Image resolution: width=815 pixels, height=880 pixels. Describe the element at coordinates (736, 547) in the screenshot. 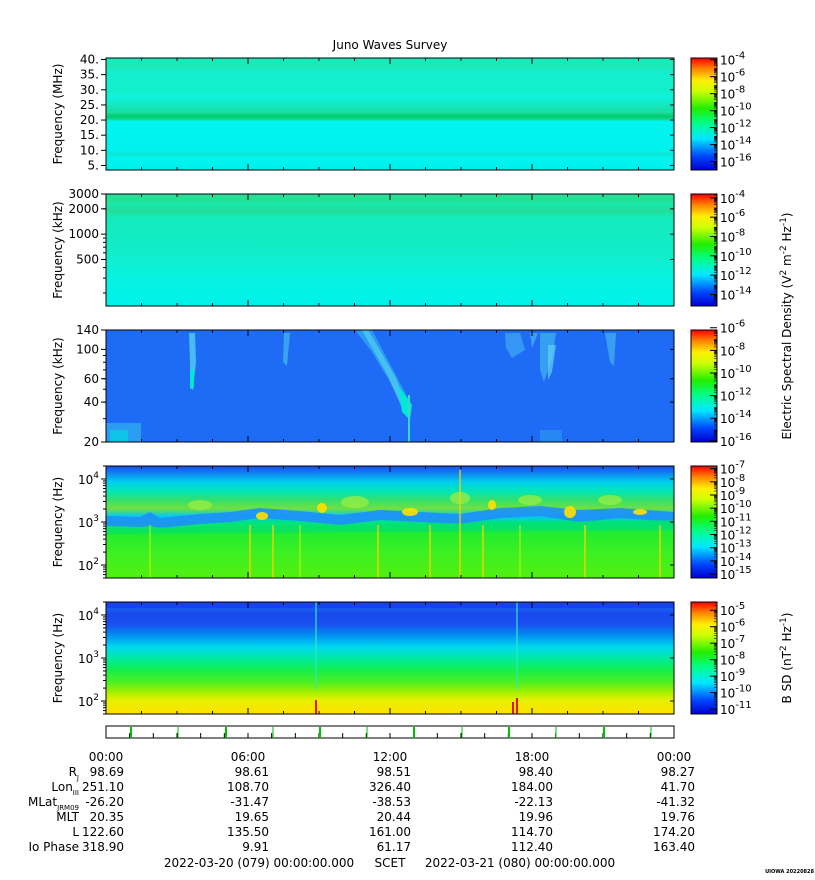

I see `colorbar-tick-label: 10⁻¹³` at that location.